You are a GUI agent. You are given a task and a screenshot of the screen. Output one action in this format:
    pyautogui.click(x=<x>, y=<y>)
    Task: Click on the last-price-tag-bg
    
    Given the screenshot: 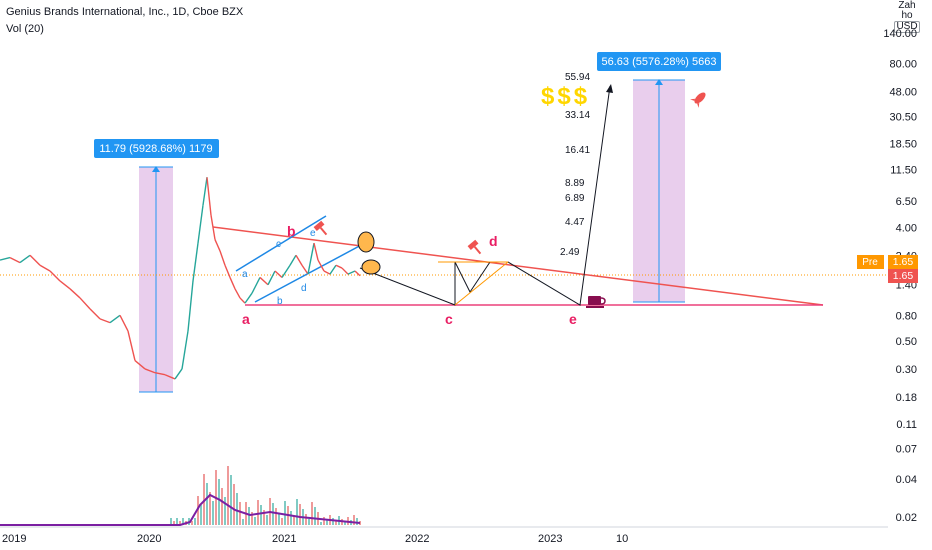 What is the action you would take?
    pyautogui.click(x=903, y=276)
    